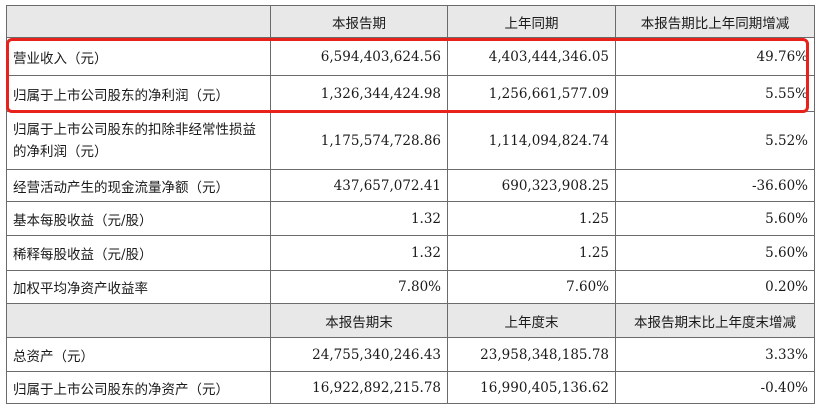 The width and height of the screenshot is (820, 413). I want to click on change-value: 5.52%, so click(715, 140).